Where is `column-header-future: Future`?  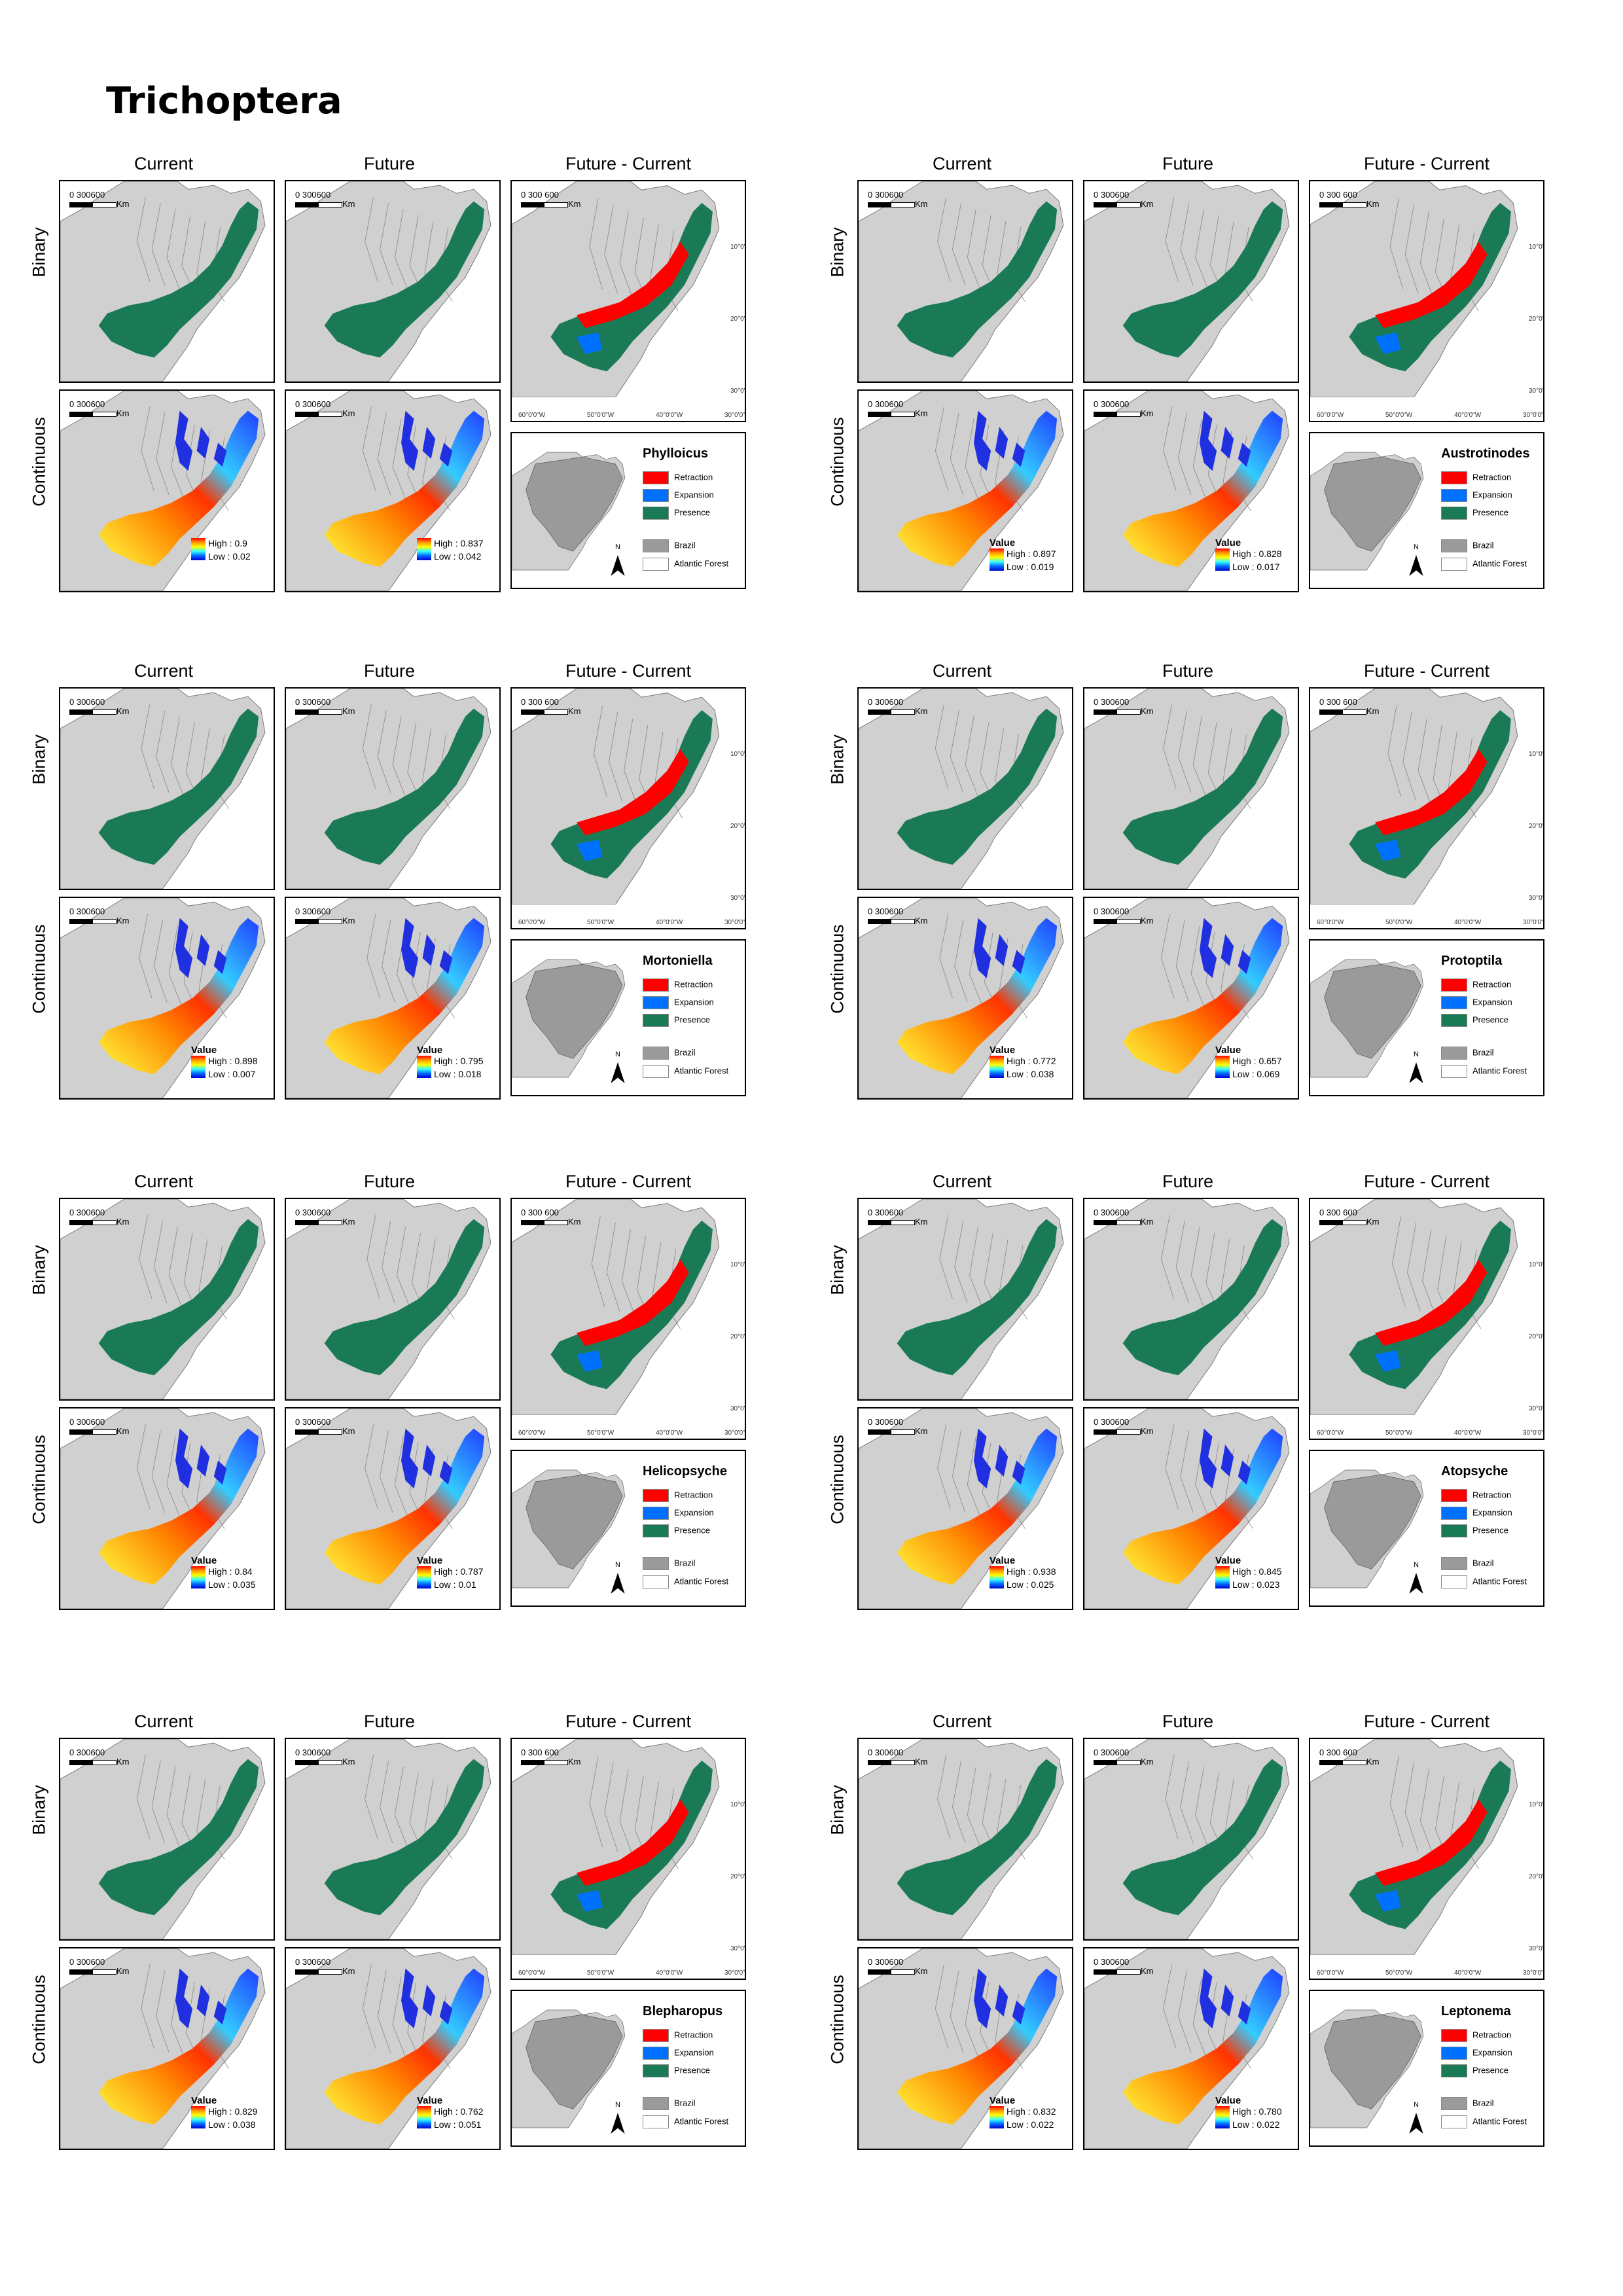 column-header-future: Future is located at coordinates (1188, 1721).